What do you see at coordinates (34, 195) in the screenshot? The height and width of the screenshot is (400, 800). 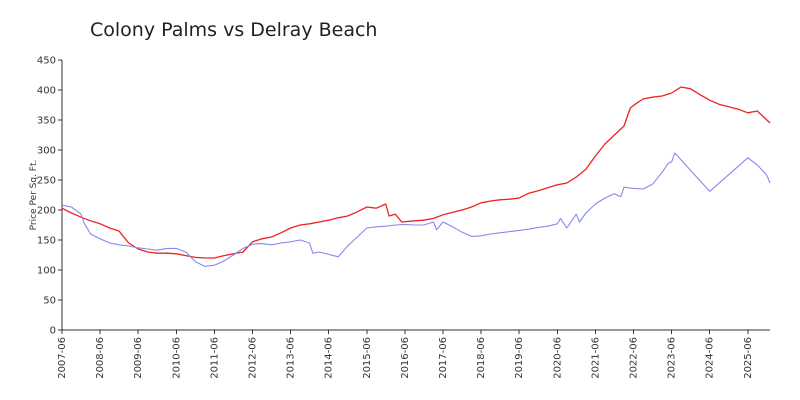 I see `y-axis-label: Price Per Sq. Ft.` at bounding box center [34, 195].